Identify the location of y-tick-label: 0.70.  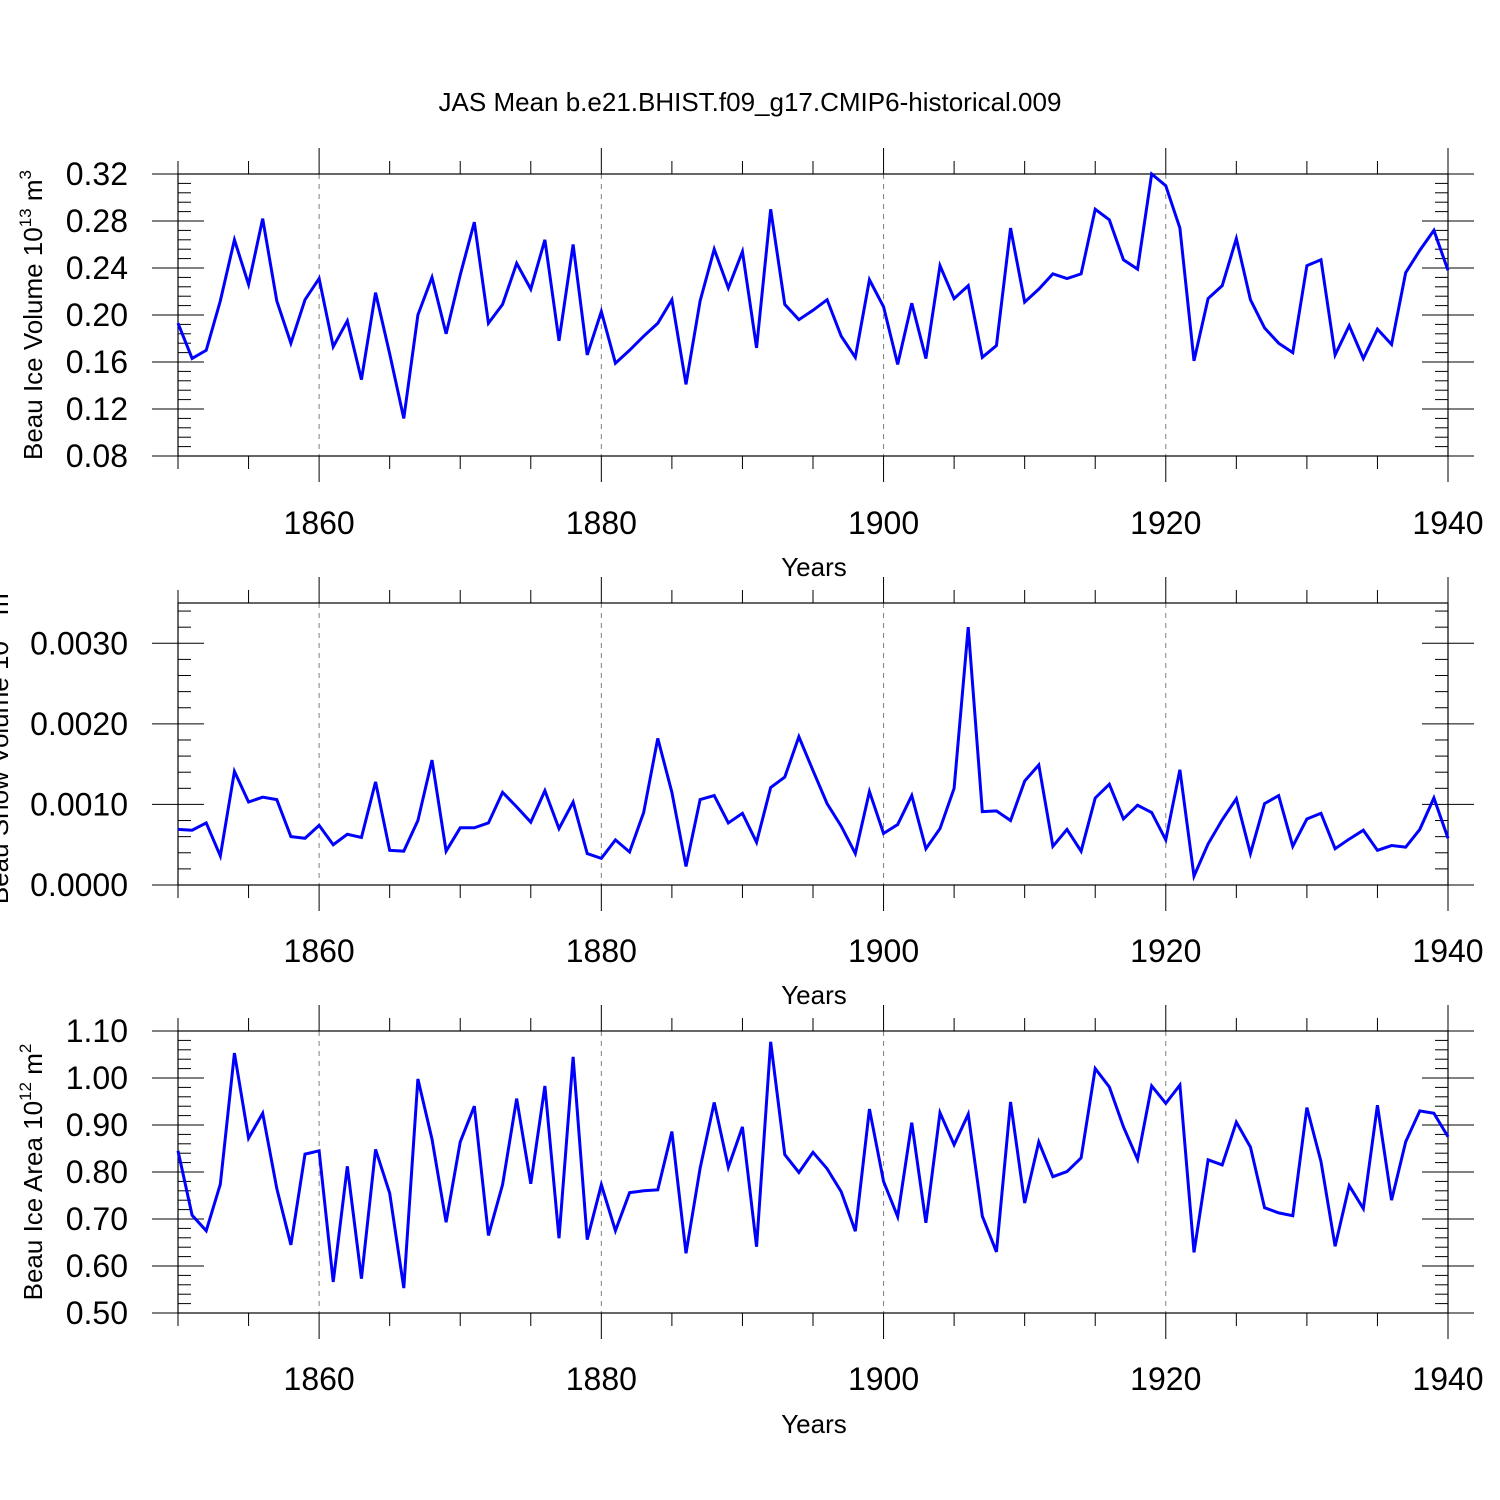
(97, 1219).